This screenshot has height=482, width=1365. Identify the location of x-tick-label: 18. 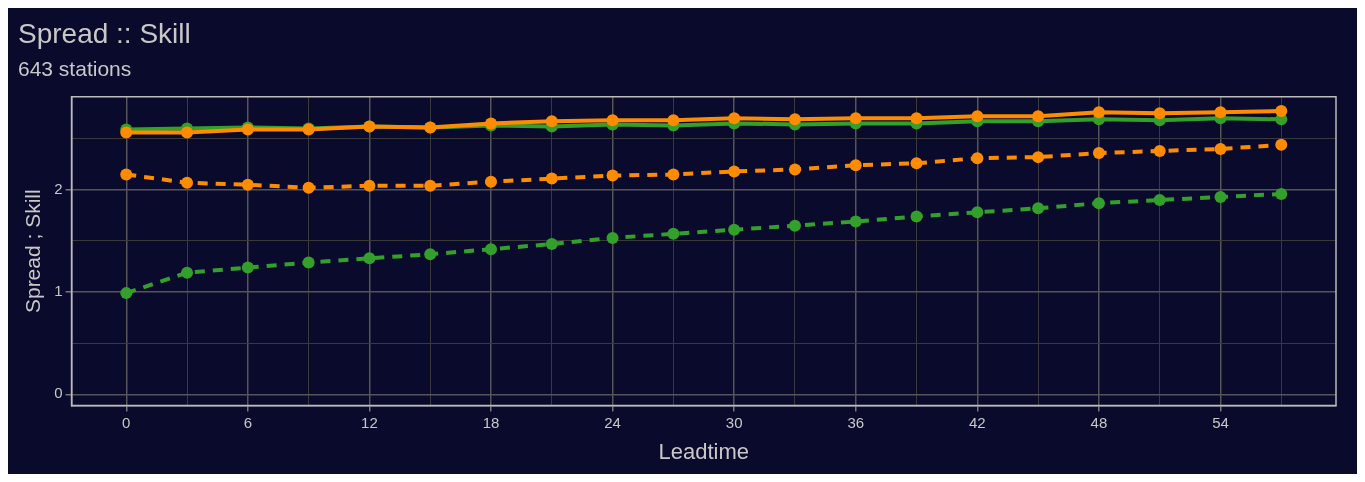
(491, 422).